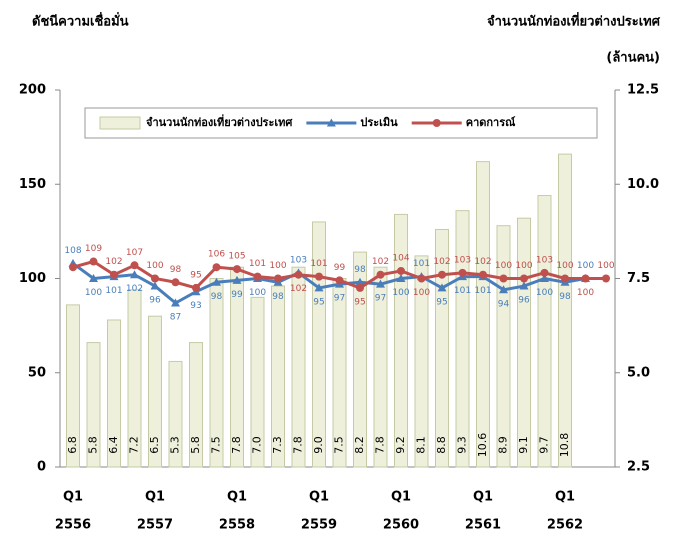  Describe the element at coordinates (633, 58) in the screenshot. I see `right-axis-unit: (ล้านคน)` at that location.